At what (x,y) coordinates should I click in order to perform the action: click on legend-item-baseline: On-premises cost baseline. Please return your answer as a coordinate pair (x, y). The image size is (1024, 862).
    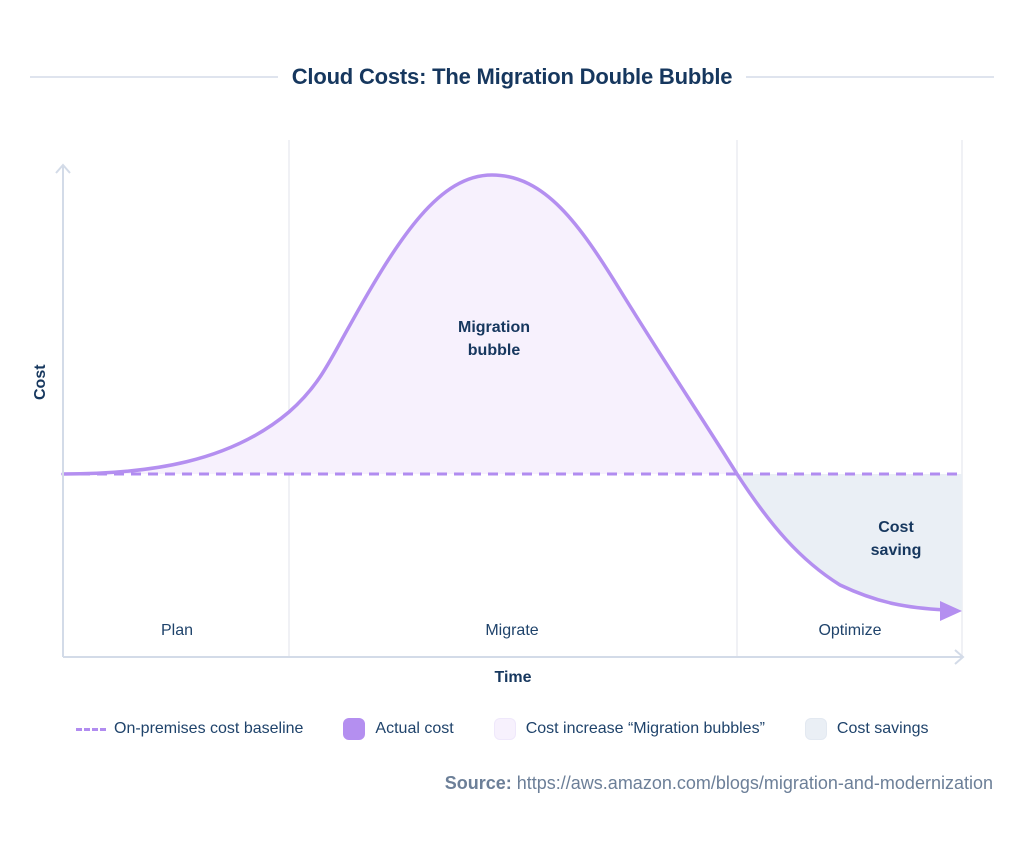
    Looking at the image, I should click on (189, 729).